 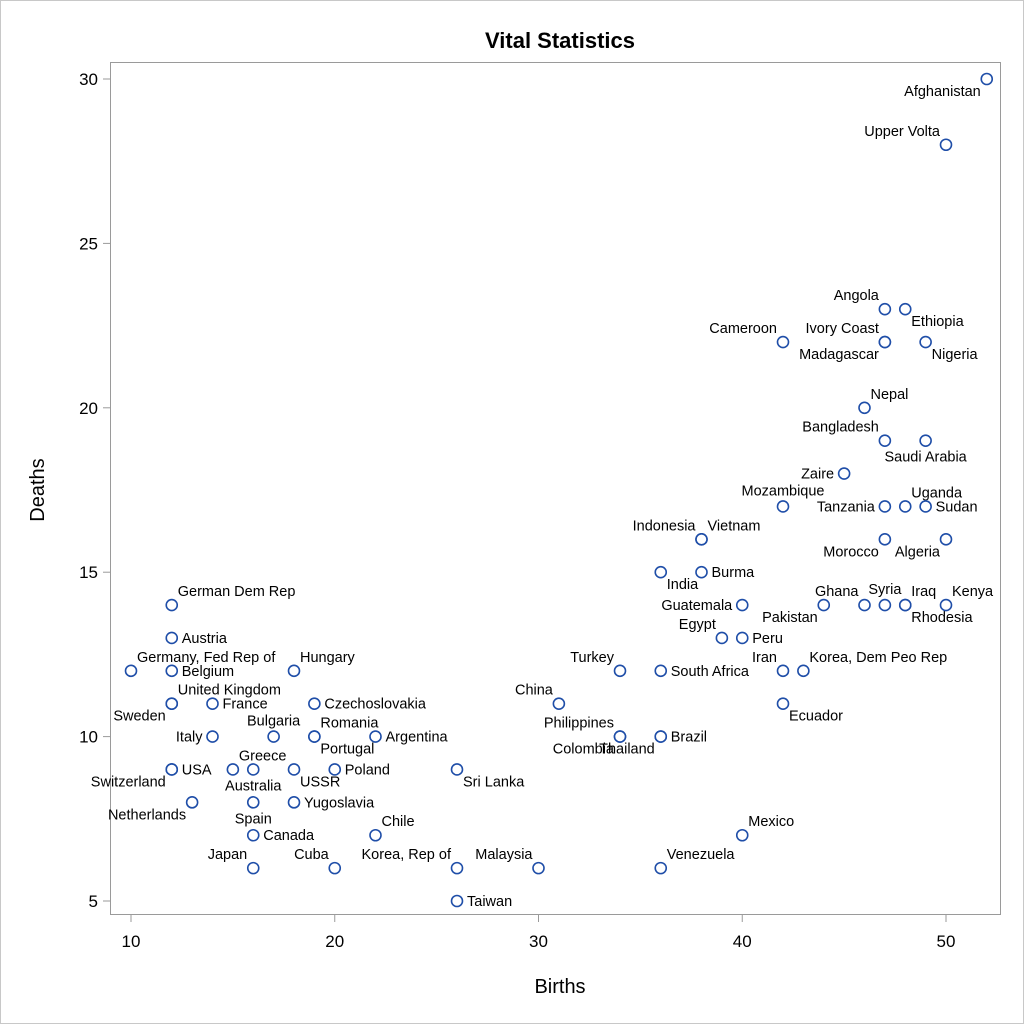 I want to click on point-label: Iraq, so click(x=923, y=592).